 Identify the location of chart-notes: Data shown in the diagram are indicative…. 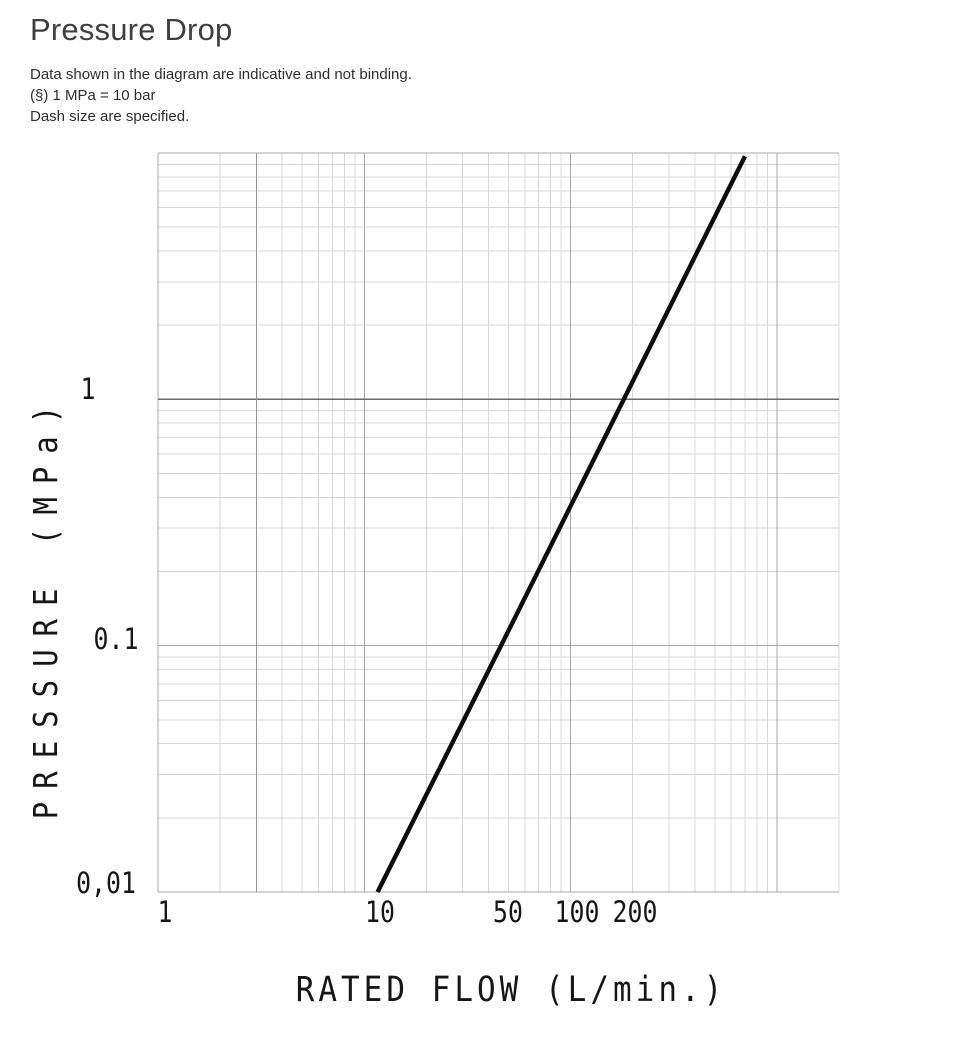
(221, 95).